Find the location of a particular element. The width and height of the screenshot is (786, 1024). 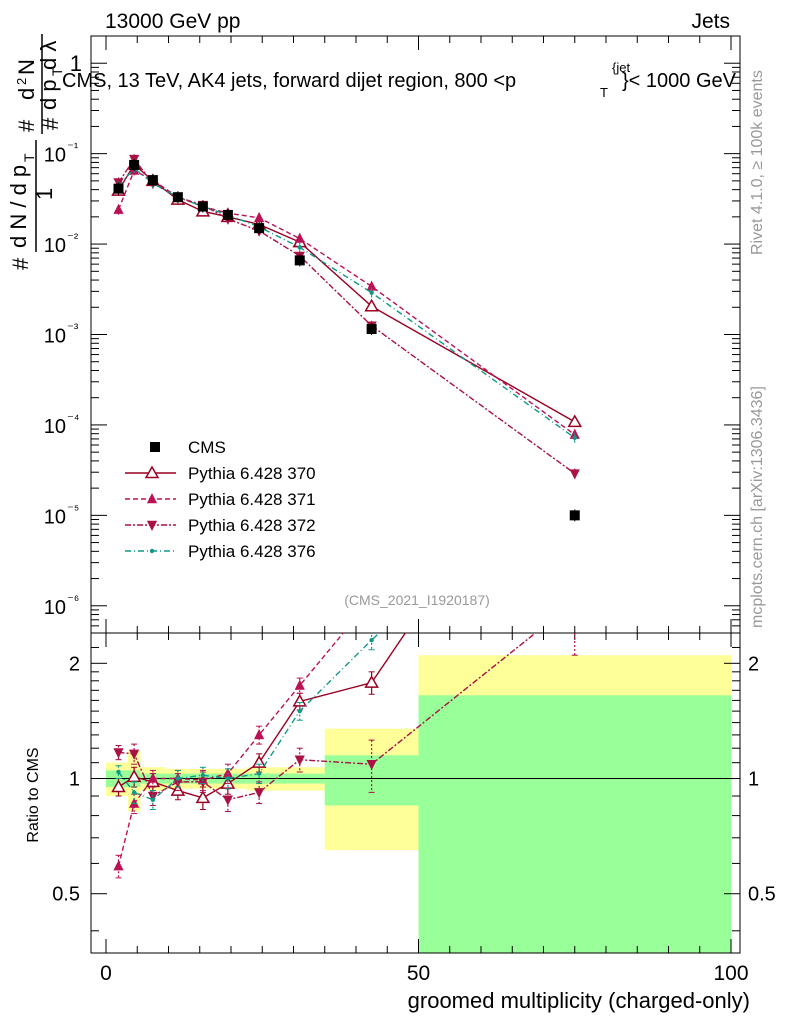

y-tick-label-exponent: ⁻³ is located at coordinates (73, 328).